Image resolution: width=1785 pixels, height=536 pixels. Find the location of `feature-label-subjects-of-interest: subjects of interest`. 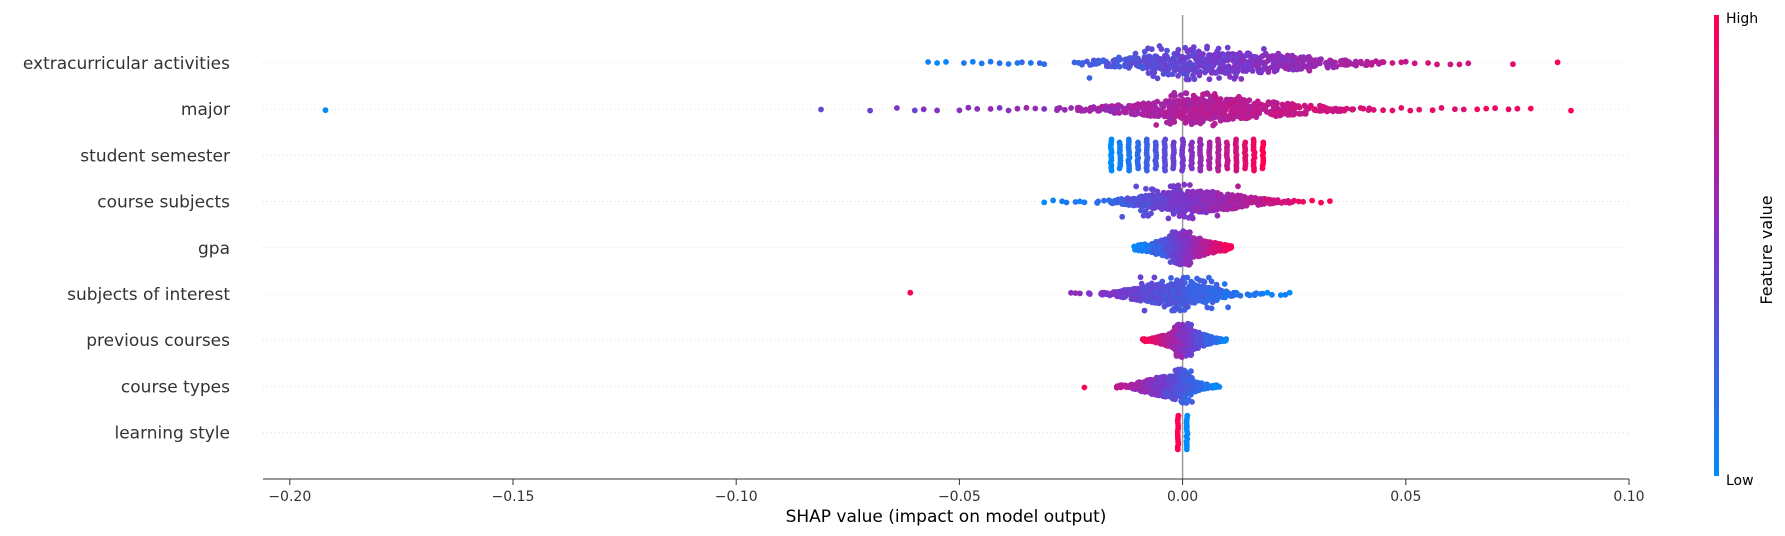

feature-label-subjects-of-interest: subjects of interest is located at coordinates (148, 295).